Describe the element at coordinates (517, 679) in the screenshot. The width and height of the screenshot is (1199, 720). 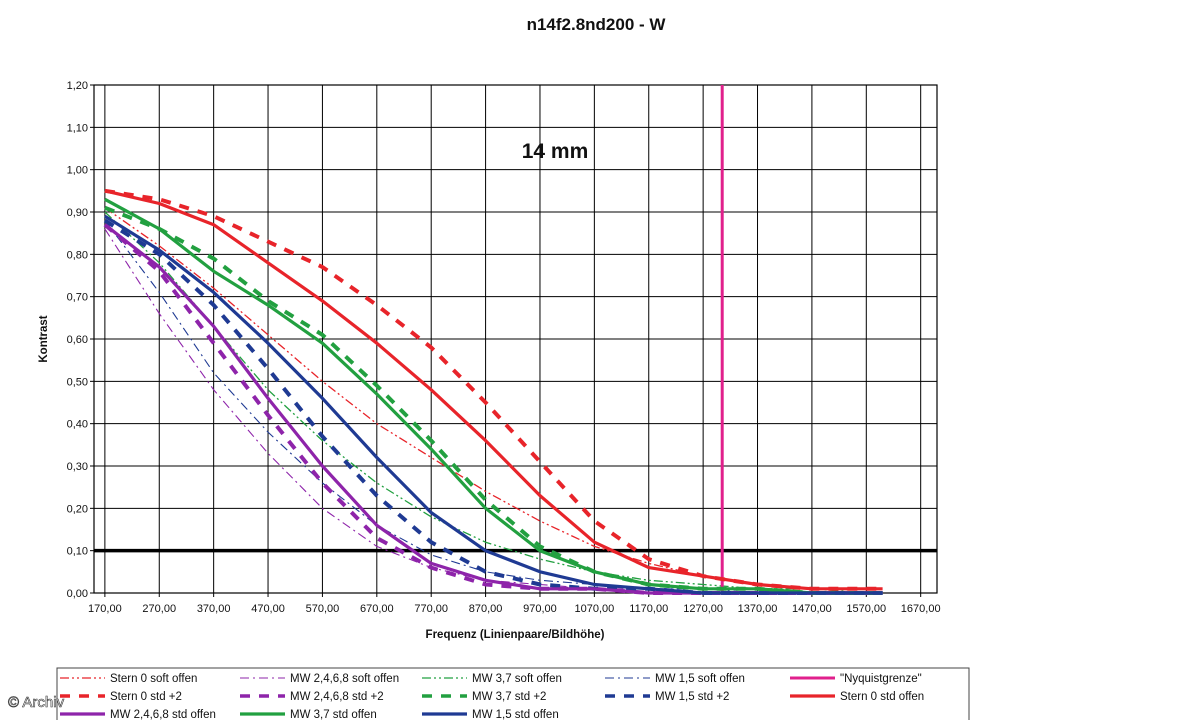
I see `legend-label: MW 3,7 soft offen` at that location.